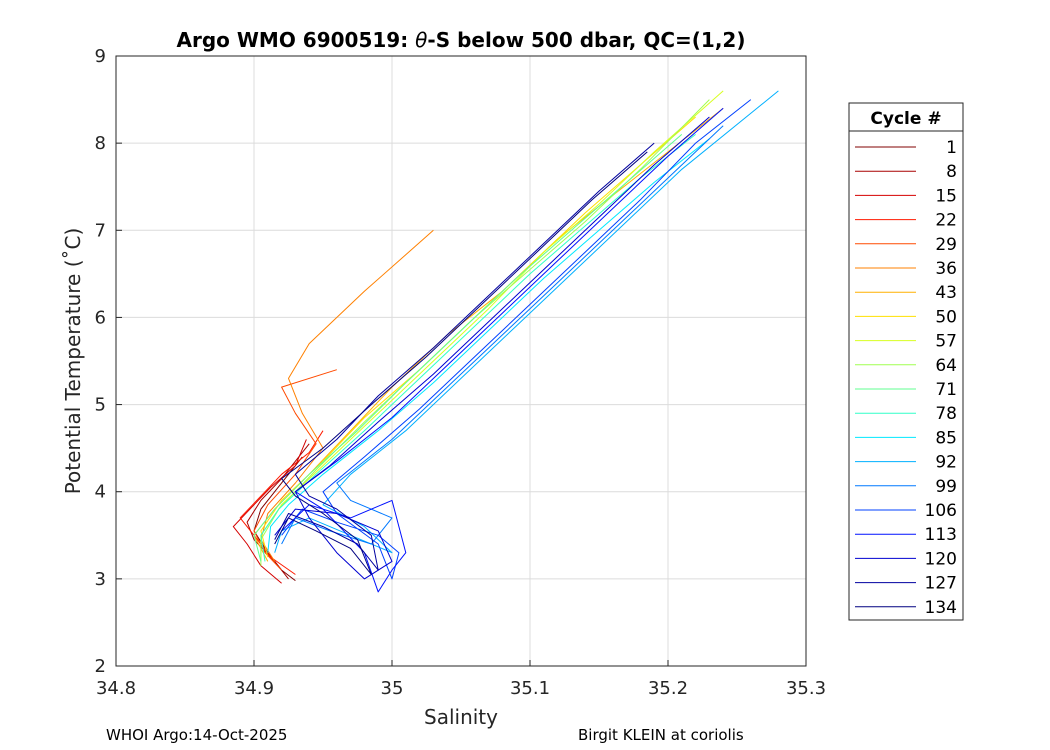 The height and width of the screenshot is (750, 1050). Describe the element at coordinates (108, 361) in the screenshot. I see `y-axis-ticks: 2 3 4 5 6 7 8 9` at that location.